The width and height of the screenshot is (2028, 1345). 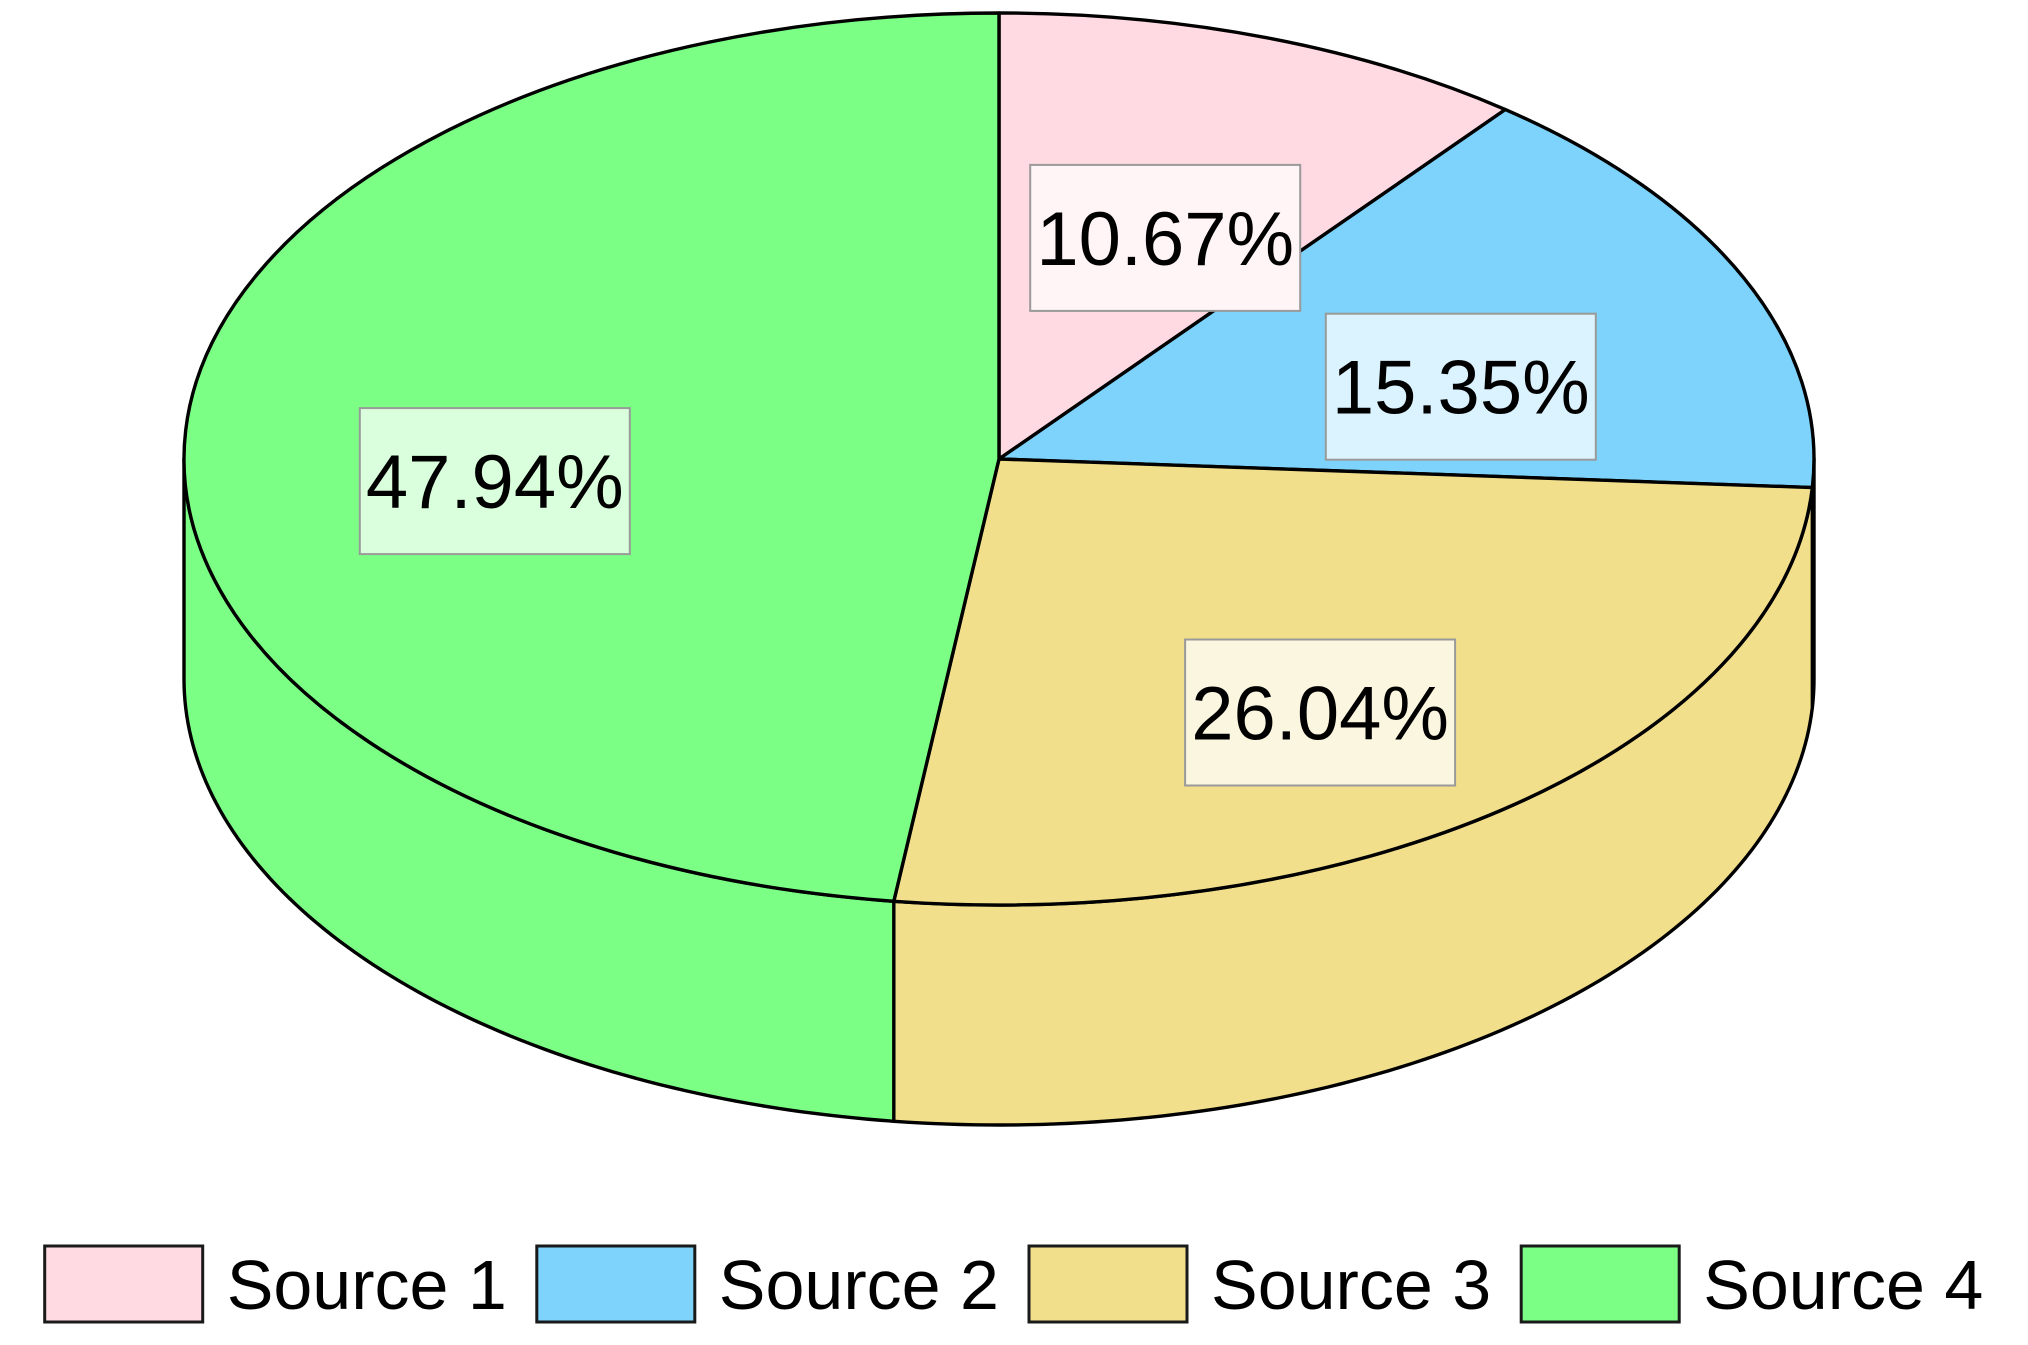 I want to click on legend-label: Source 1, so click(x=367, y=1285).